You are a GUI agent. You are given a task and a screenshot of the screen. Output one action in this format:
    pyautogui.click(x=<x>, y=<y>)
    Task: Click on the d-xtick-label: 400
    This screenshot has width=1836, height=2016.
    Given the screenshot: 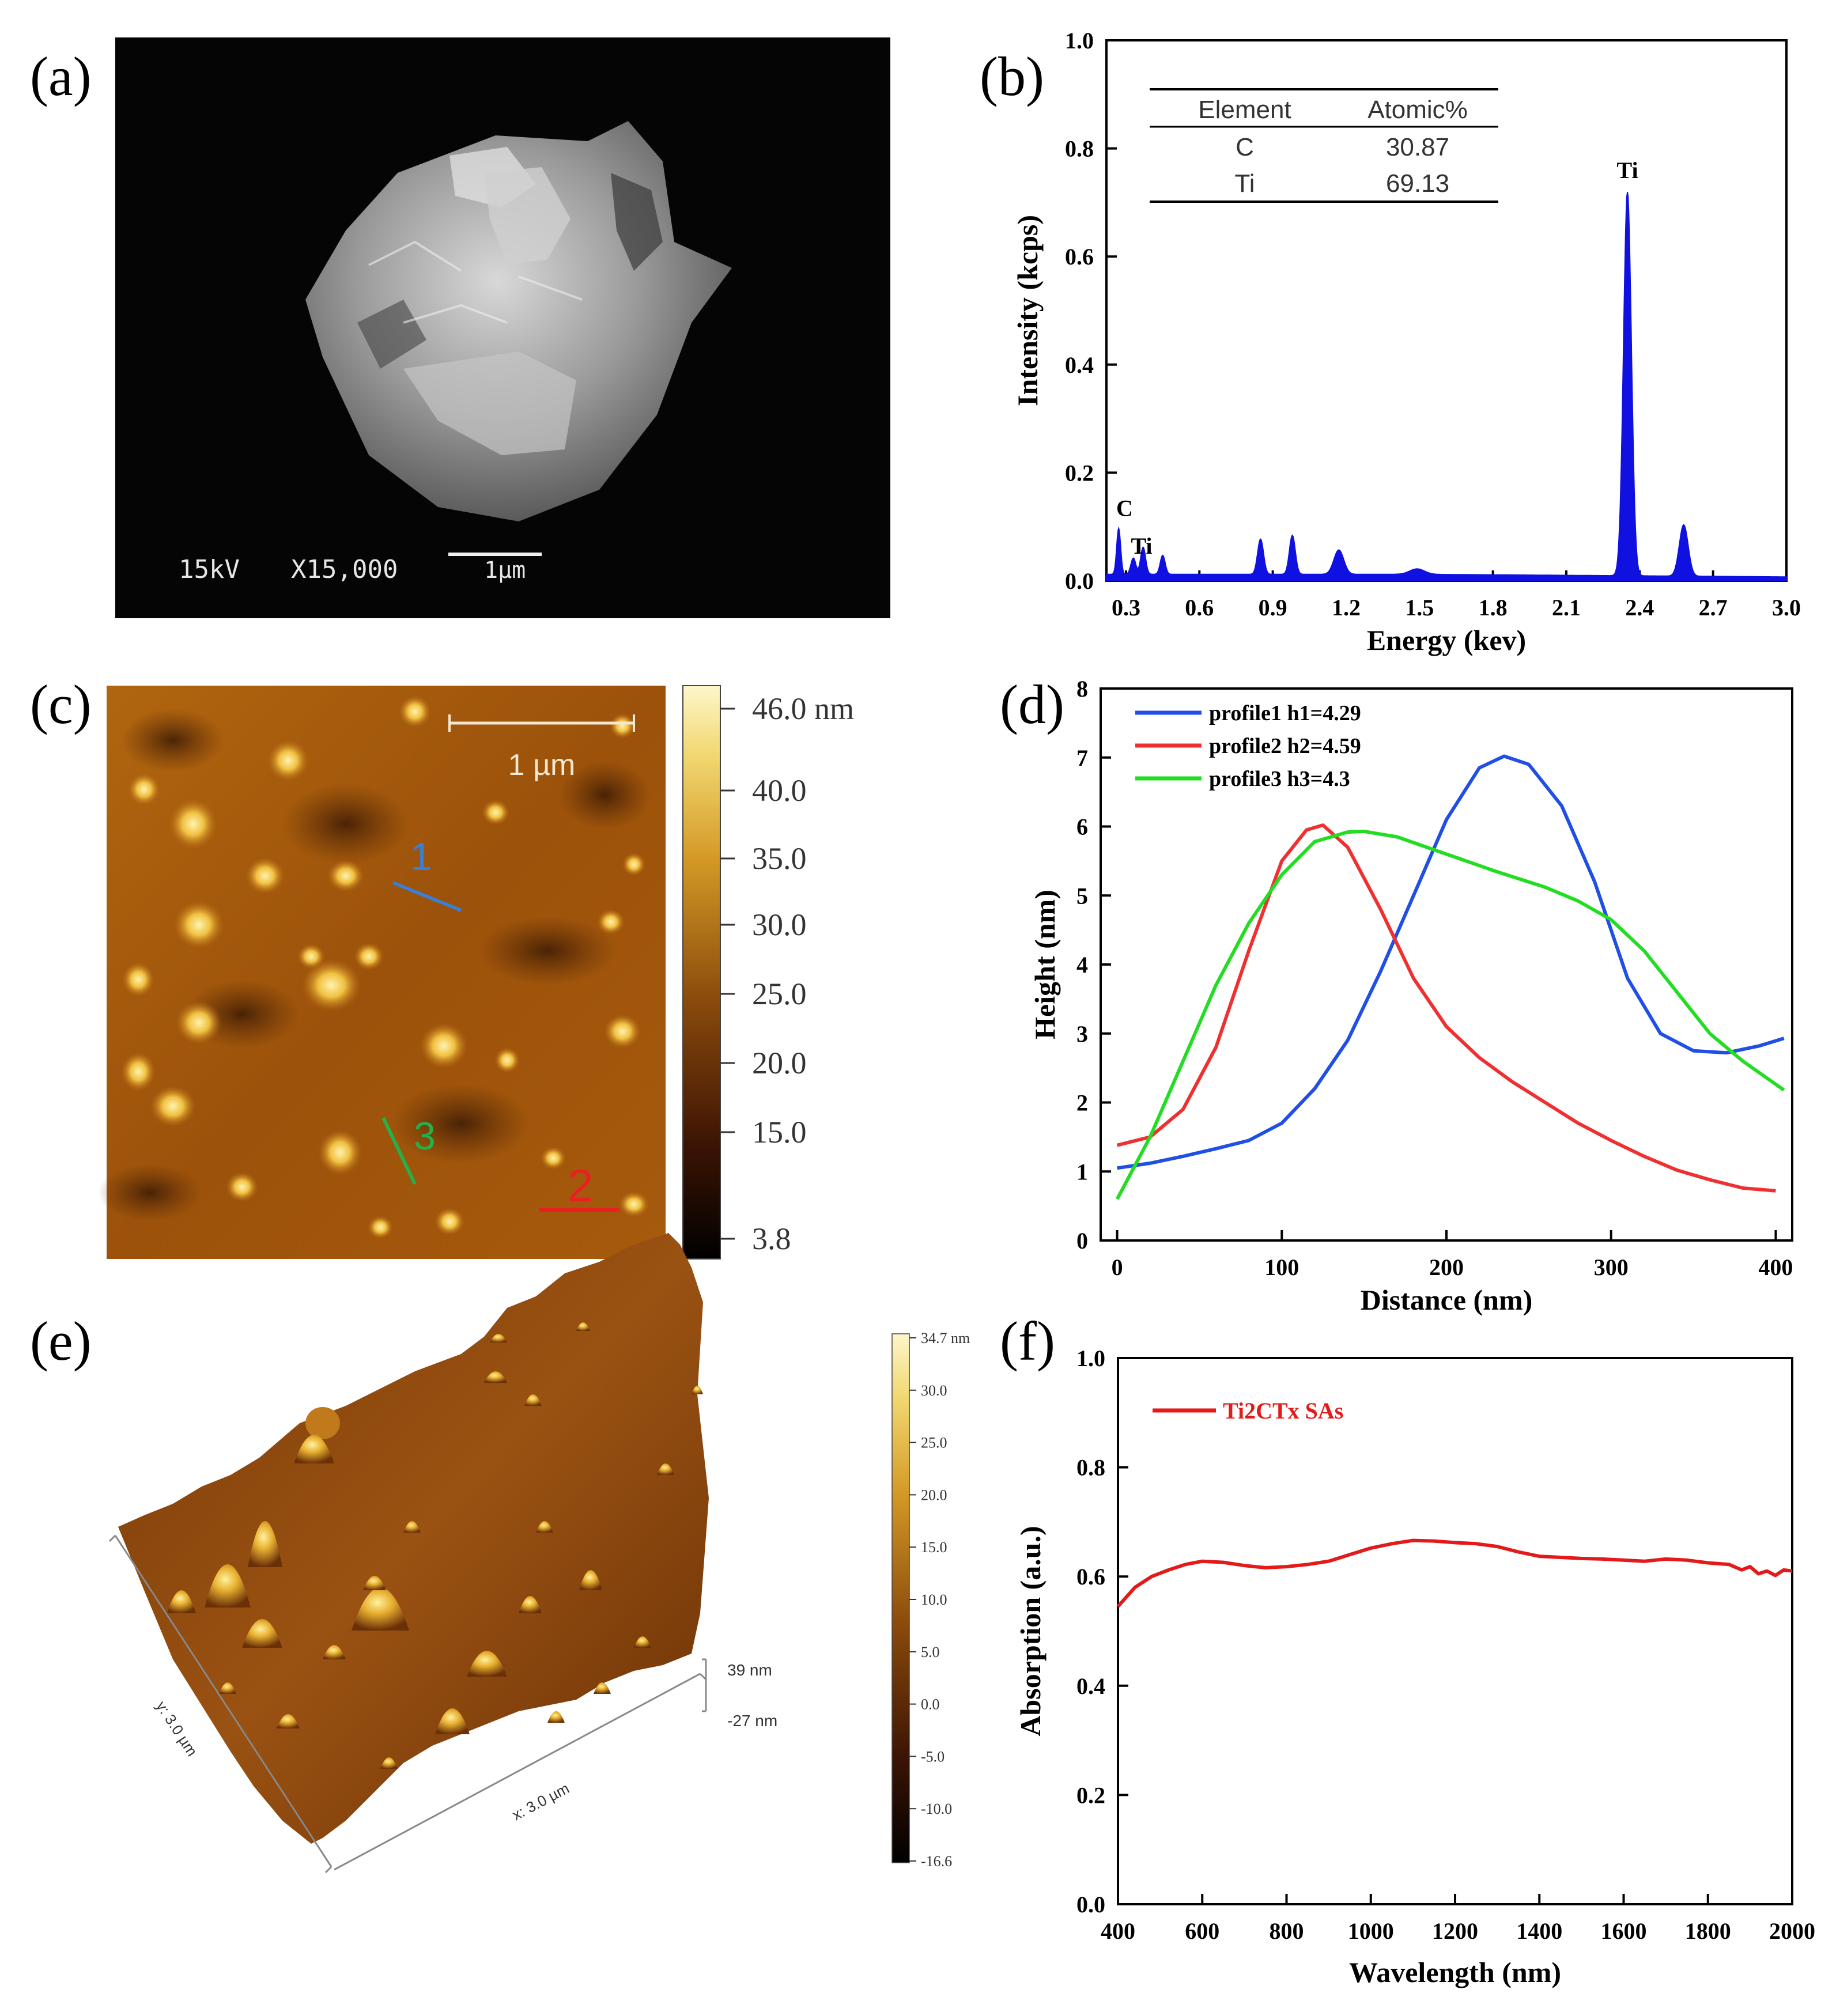 What is the action you would take?
    pyautogui.click(x=1776, y=1267)
    